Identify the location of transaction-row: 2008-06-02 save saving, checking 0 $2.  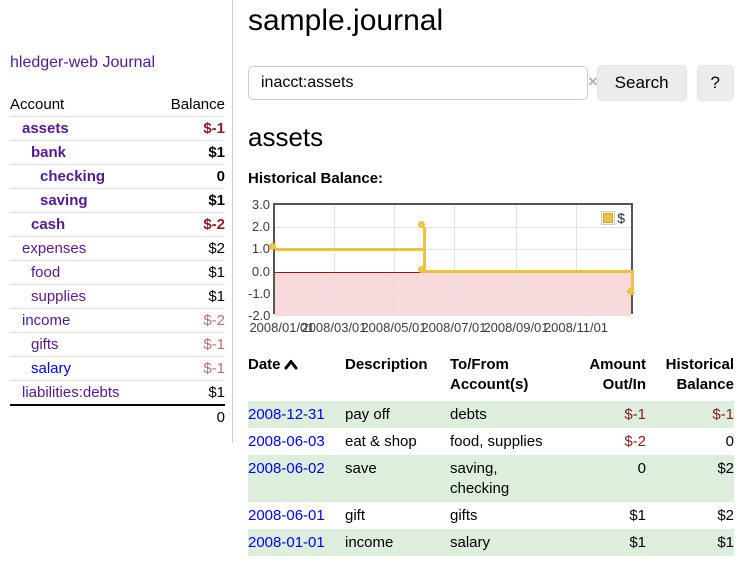
(491, 478).